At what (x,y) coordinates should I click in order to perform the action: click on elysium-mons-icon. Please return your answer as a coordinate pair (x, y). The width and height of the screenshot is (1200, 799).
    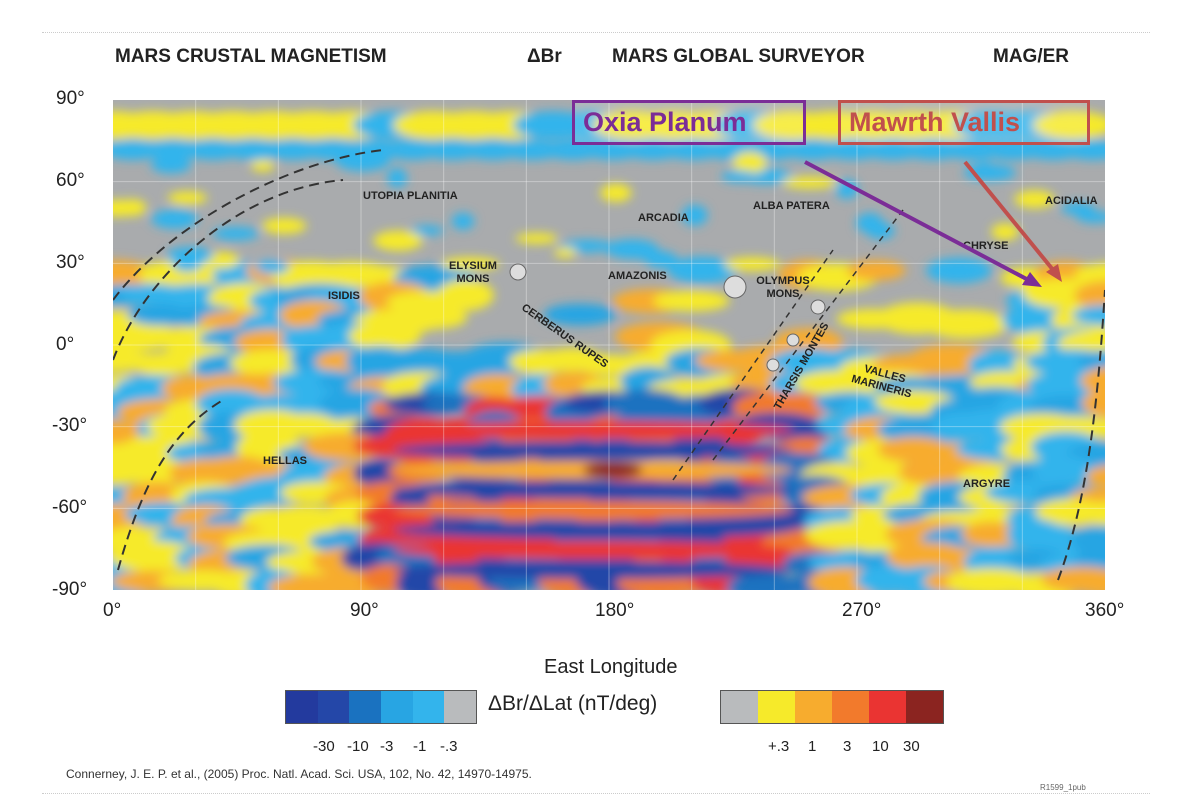
    Looking at the image, I should click on (518, 272).